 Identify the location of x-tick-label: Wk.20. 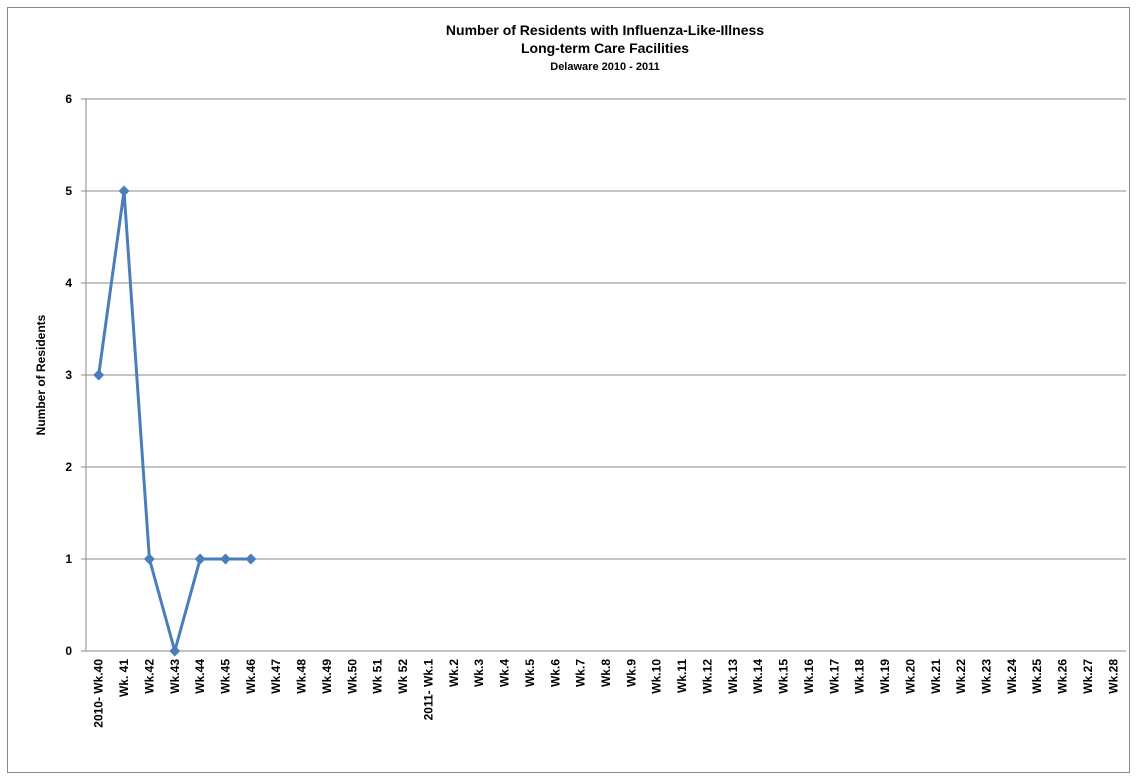
(910, 676).